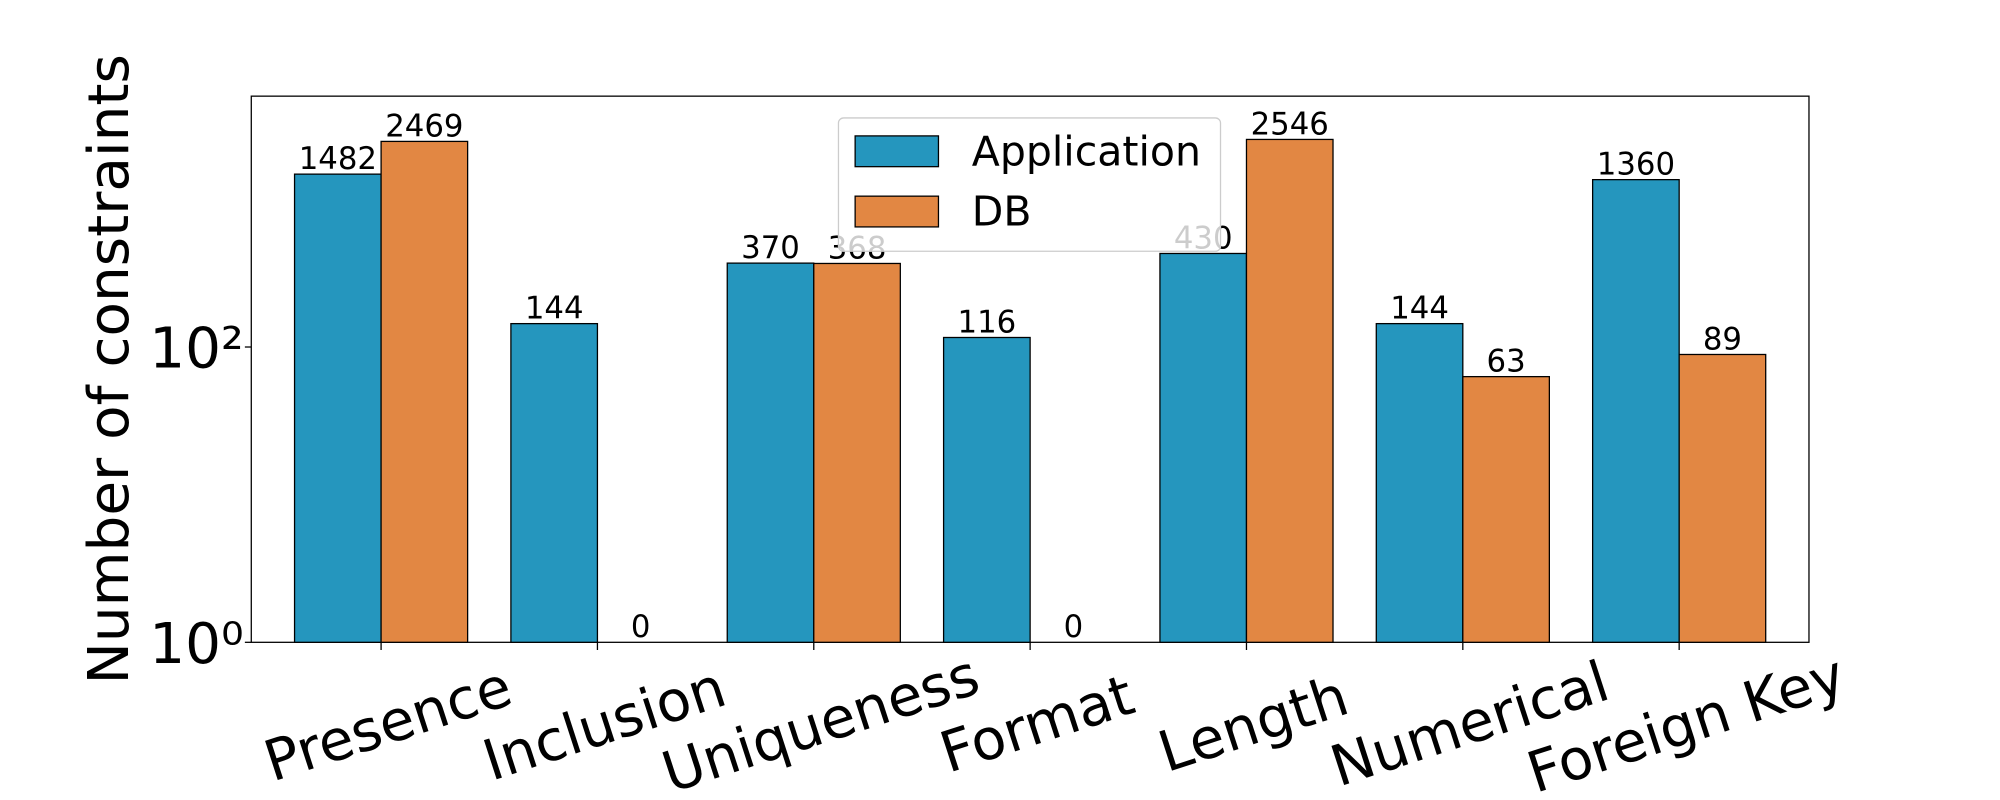 The width and height of the screenshot is (2000, 800). Describe the element at coordinates (1253, 725) in the screenshot. I see `x-tick-label: Length` at that location.